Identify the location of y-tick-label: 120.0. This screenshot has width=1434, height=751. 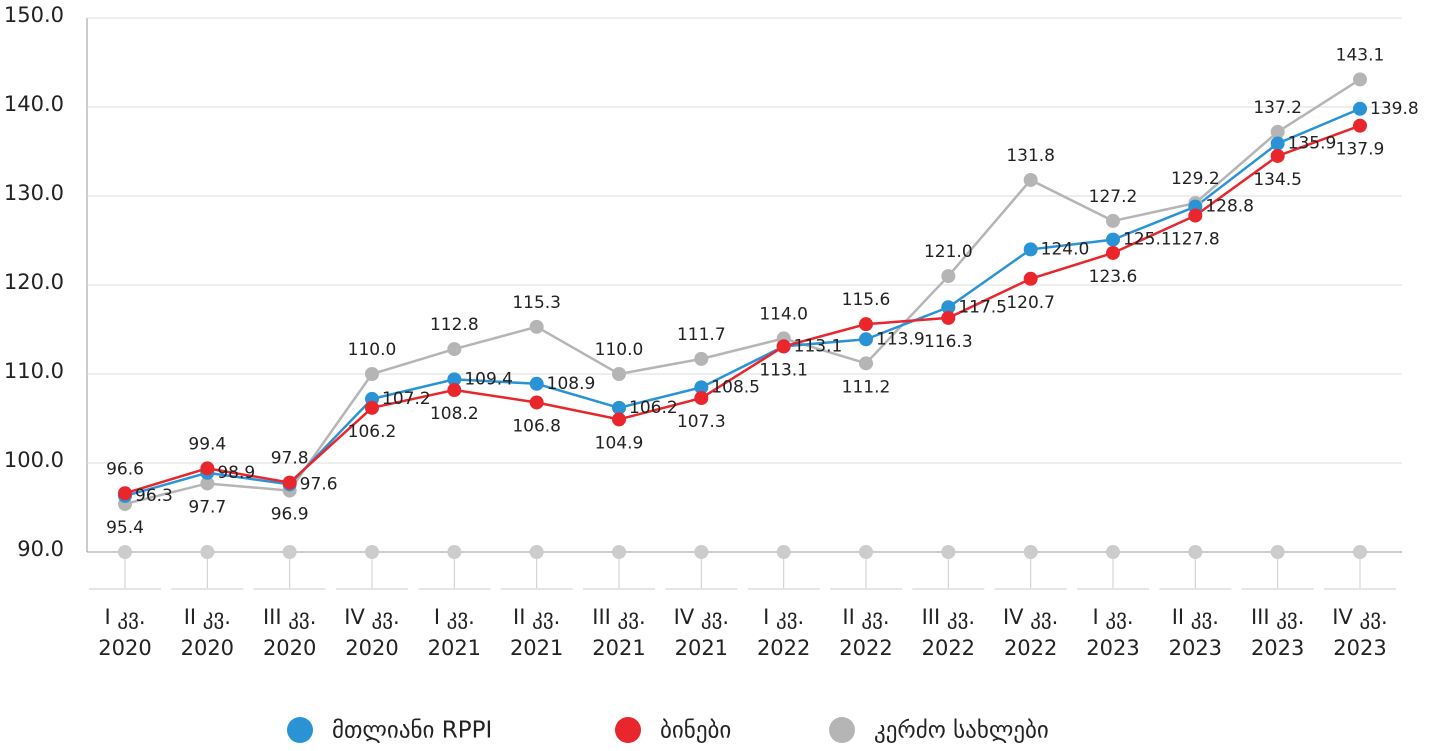
(34, 282).